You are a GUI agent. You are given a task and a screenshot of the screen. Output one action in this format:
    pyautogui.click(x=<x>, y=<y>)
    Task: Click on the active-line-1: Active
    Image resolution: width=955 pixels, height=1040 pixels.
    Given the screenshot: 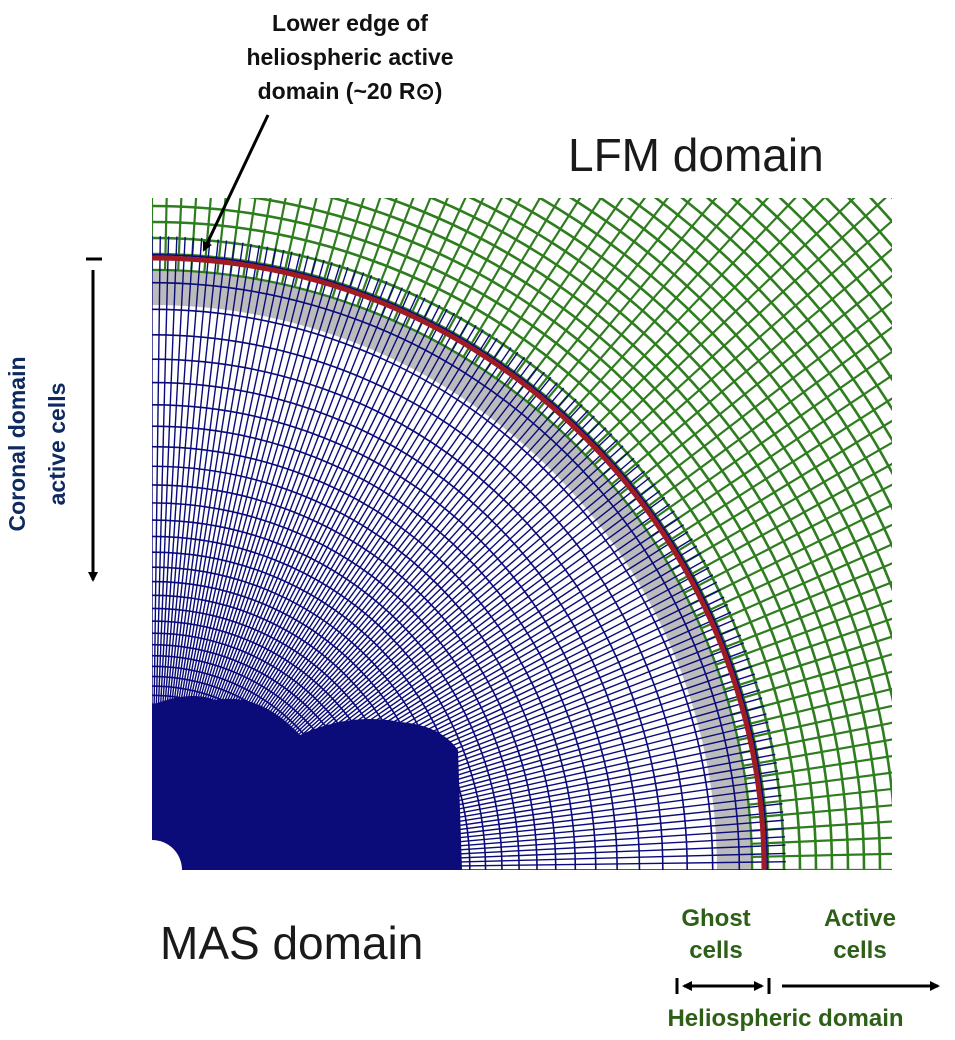 What is the action you would take?
    pyautogui.click(x=860, y=918)
    